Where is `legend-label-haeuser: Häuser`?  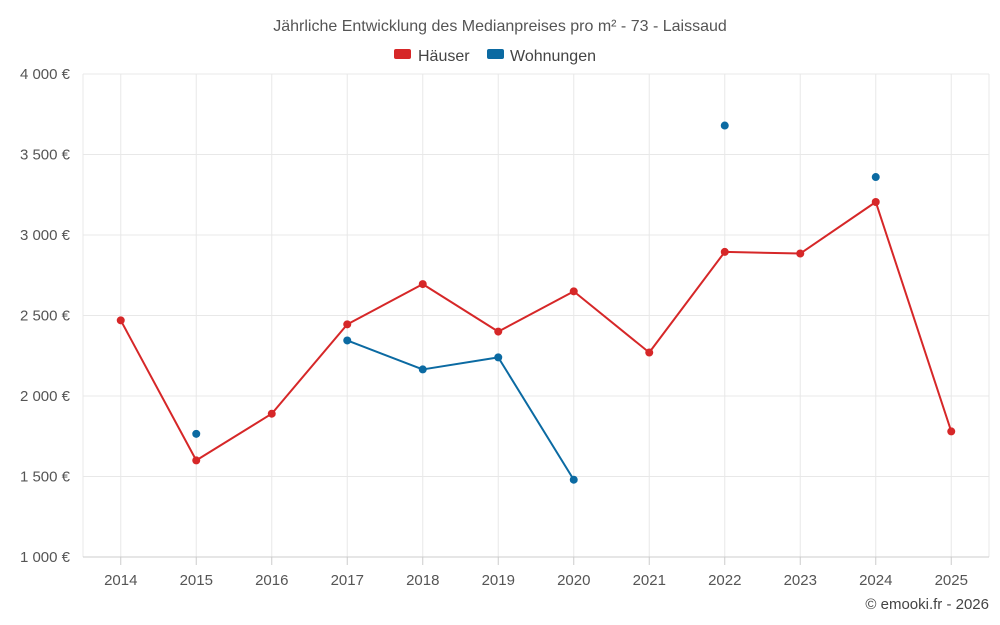
legend-label-haeuser: Häuser is located at coordinates (444, 56).